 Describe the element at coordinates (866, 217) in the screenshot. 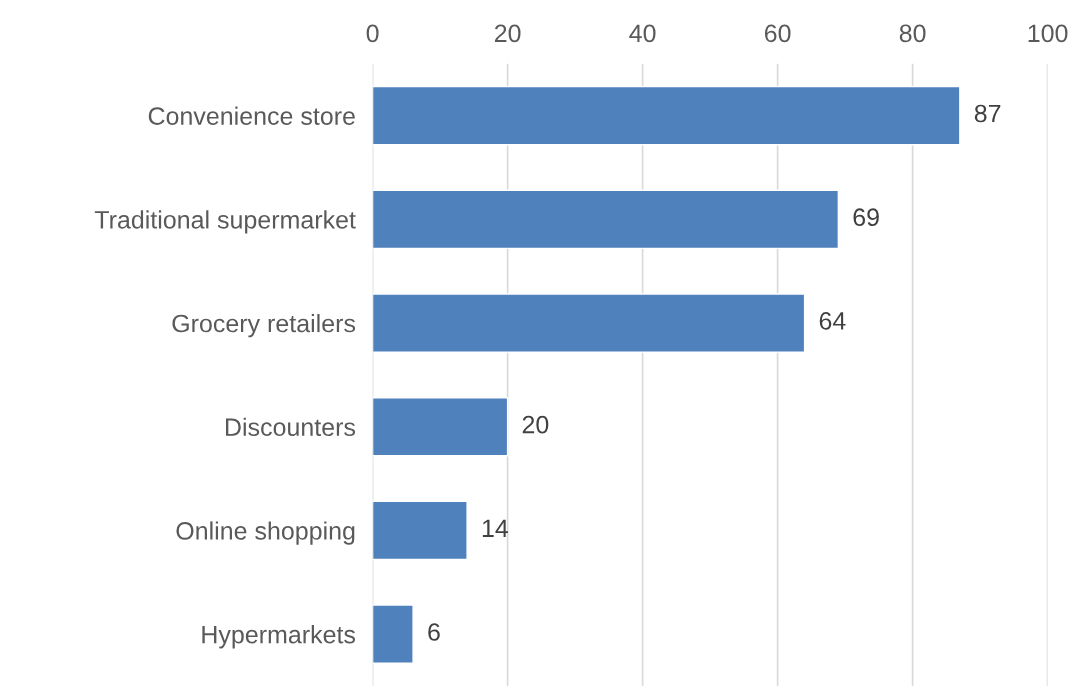

I see `data-label: 69` at that location.